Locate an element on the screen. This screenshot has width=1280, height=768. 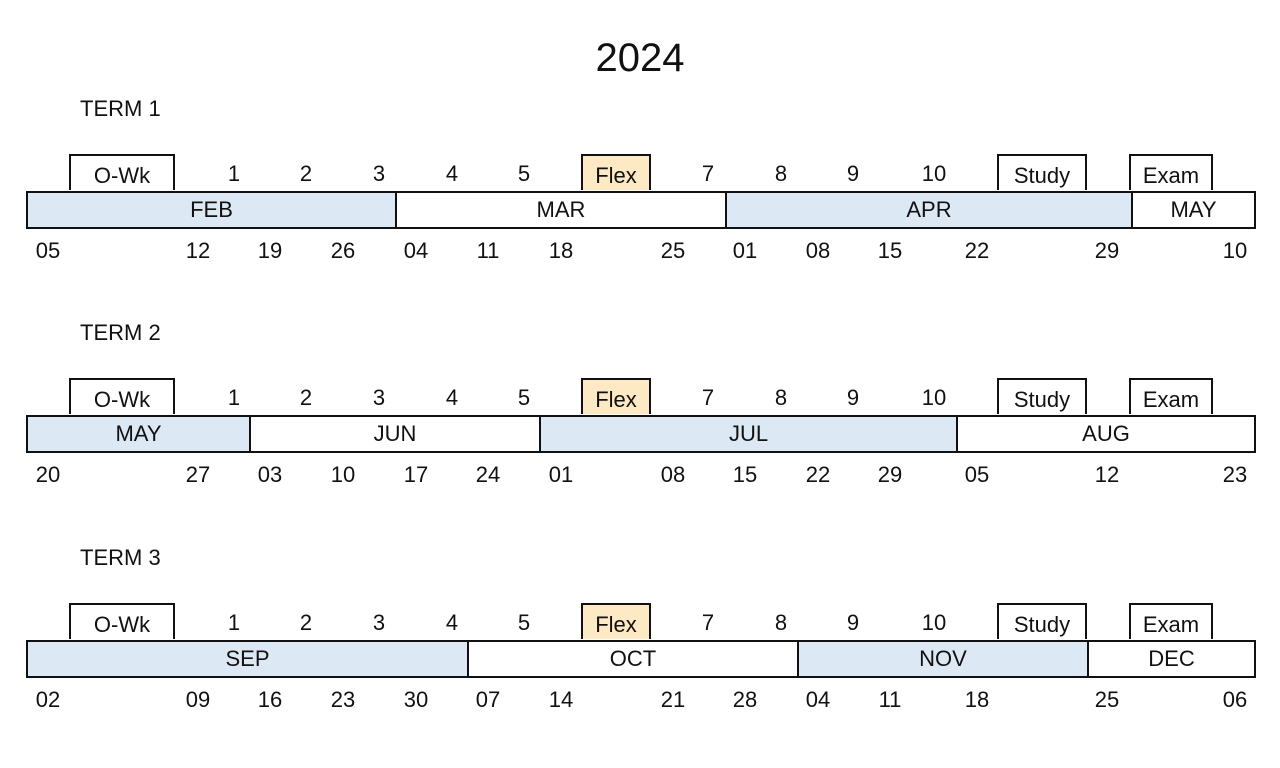
date-label: 03 is located at coordinates (270, 474).